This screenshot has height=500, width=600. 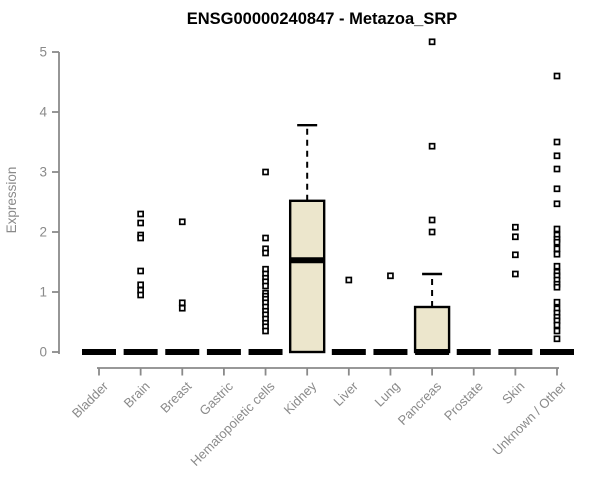 What do you see at coordinates (90, 399) in the screenshot?
I see `x-category-label: Bladder` at bounding box center [90, 399].